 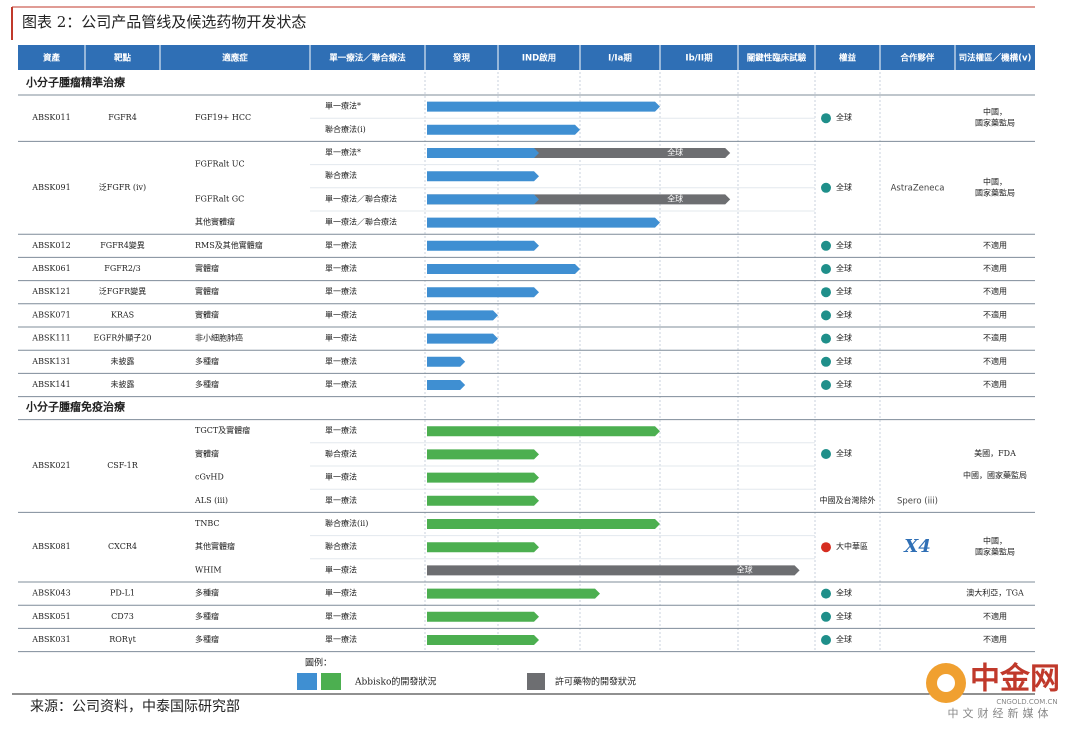 I want to click on asset: ABSK021, so click(x=50, y=465).